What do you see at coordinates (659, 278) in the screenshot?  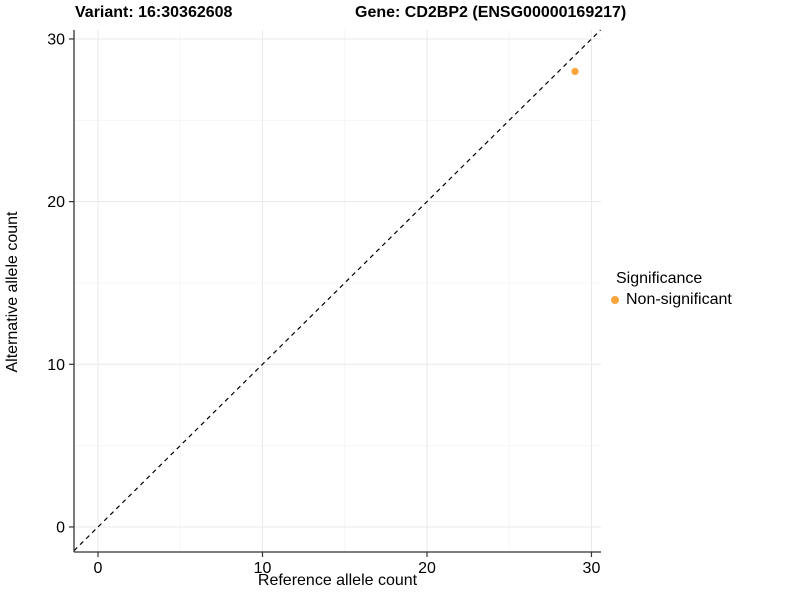 I see `legend-title: Significance` at bounding box center [659, 278].